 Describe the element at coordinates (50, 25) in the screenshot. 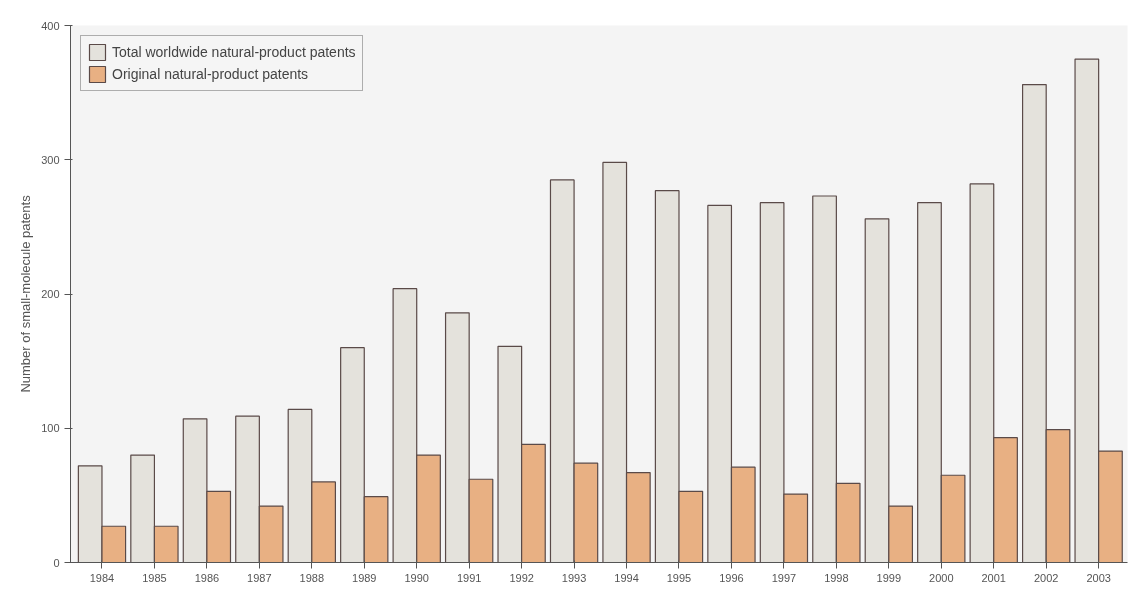

I see `y-tick-label: 400` at that location.